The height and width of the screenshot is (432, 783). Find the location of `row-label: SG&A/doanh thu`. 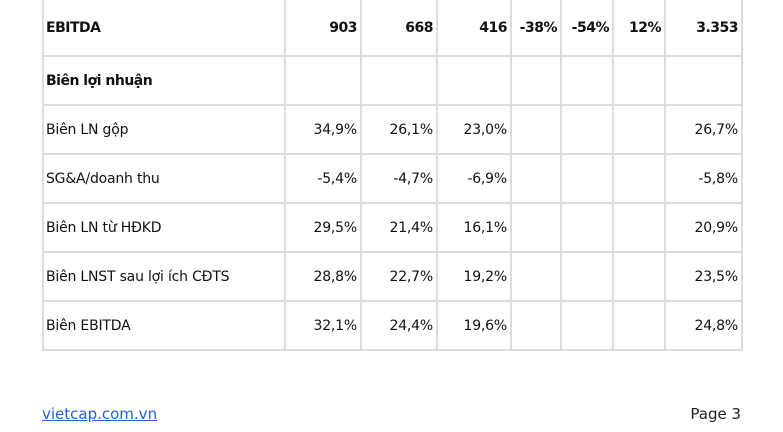

row-label: SG&A/doanh thu is located at coordinates (164, 178).